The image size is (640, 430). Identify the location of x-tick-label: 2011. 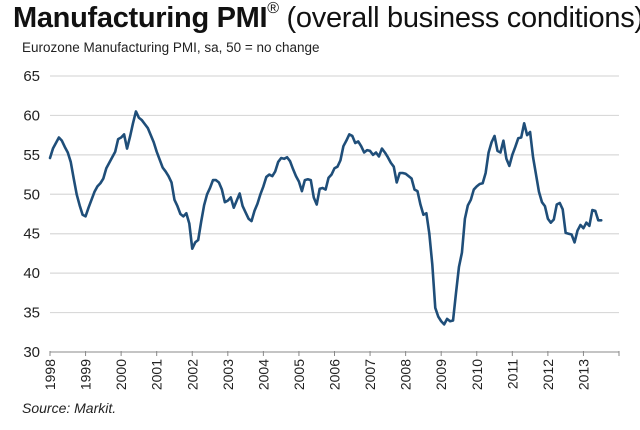
(512, 374).